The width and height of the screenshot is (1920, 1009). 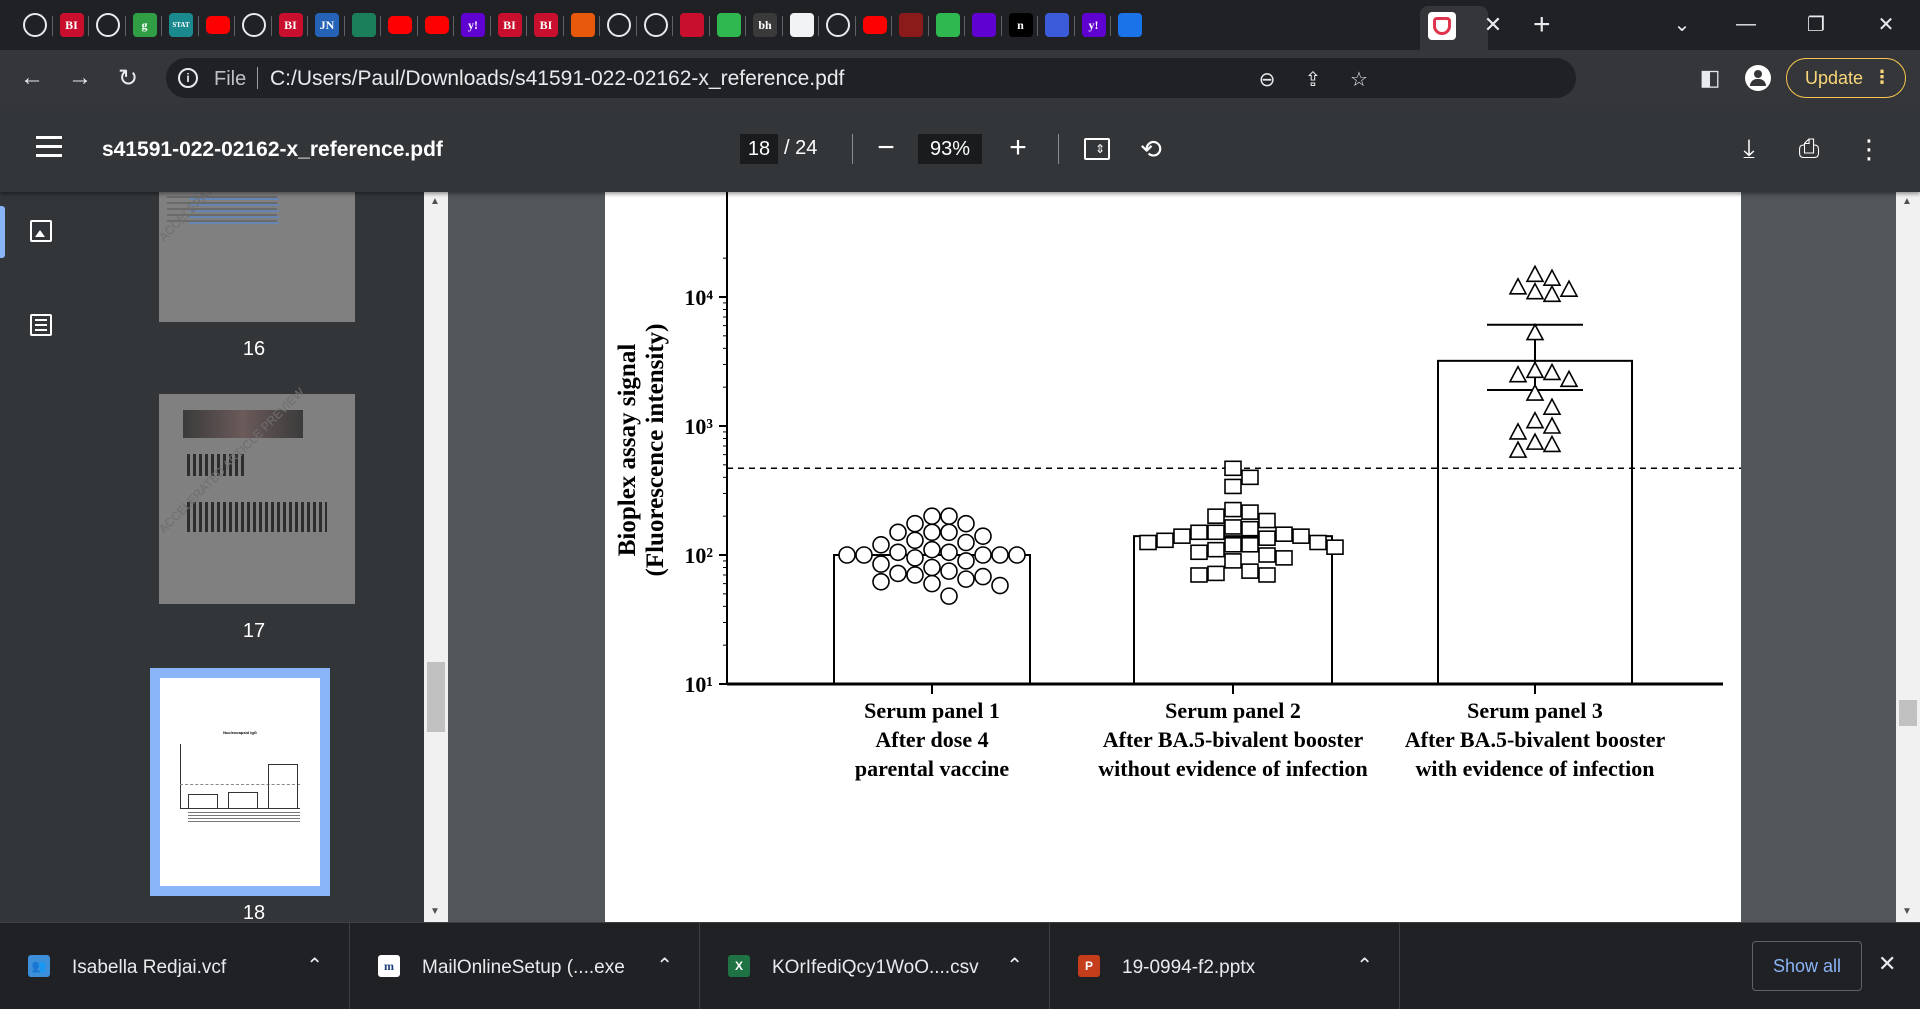 I want to click on reload-icon: ↻, so click(x=128, y=78).